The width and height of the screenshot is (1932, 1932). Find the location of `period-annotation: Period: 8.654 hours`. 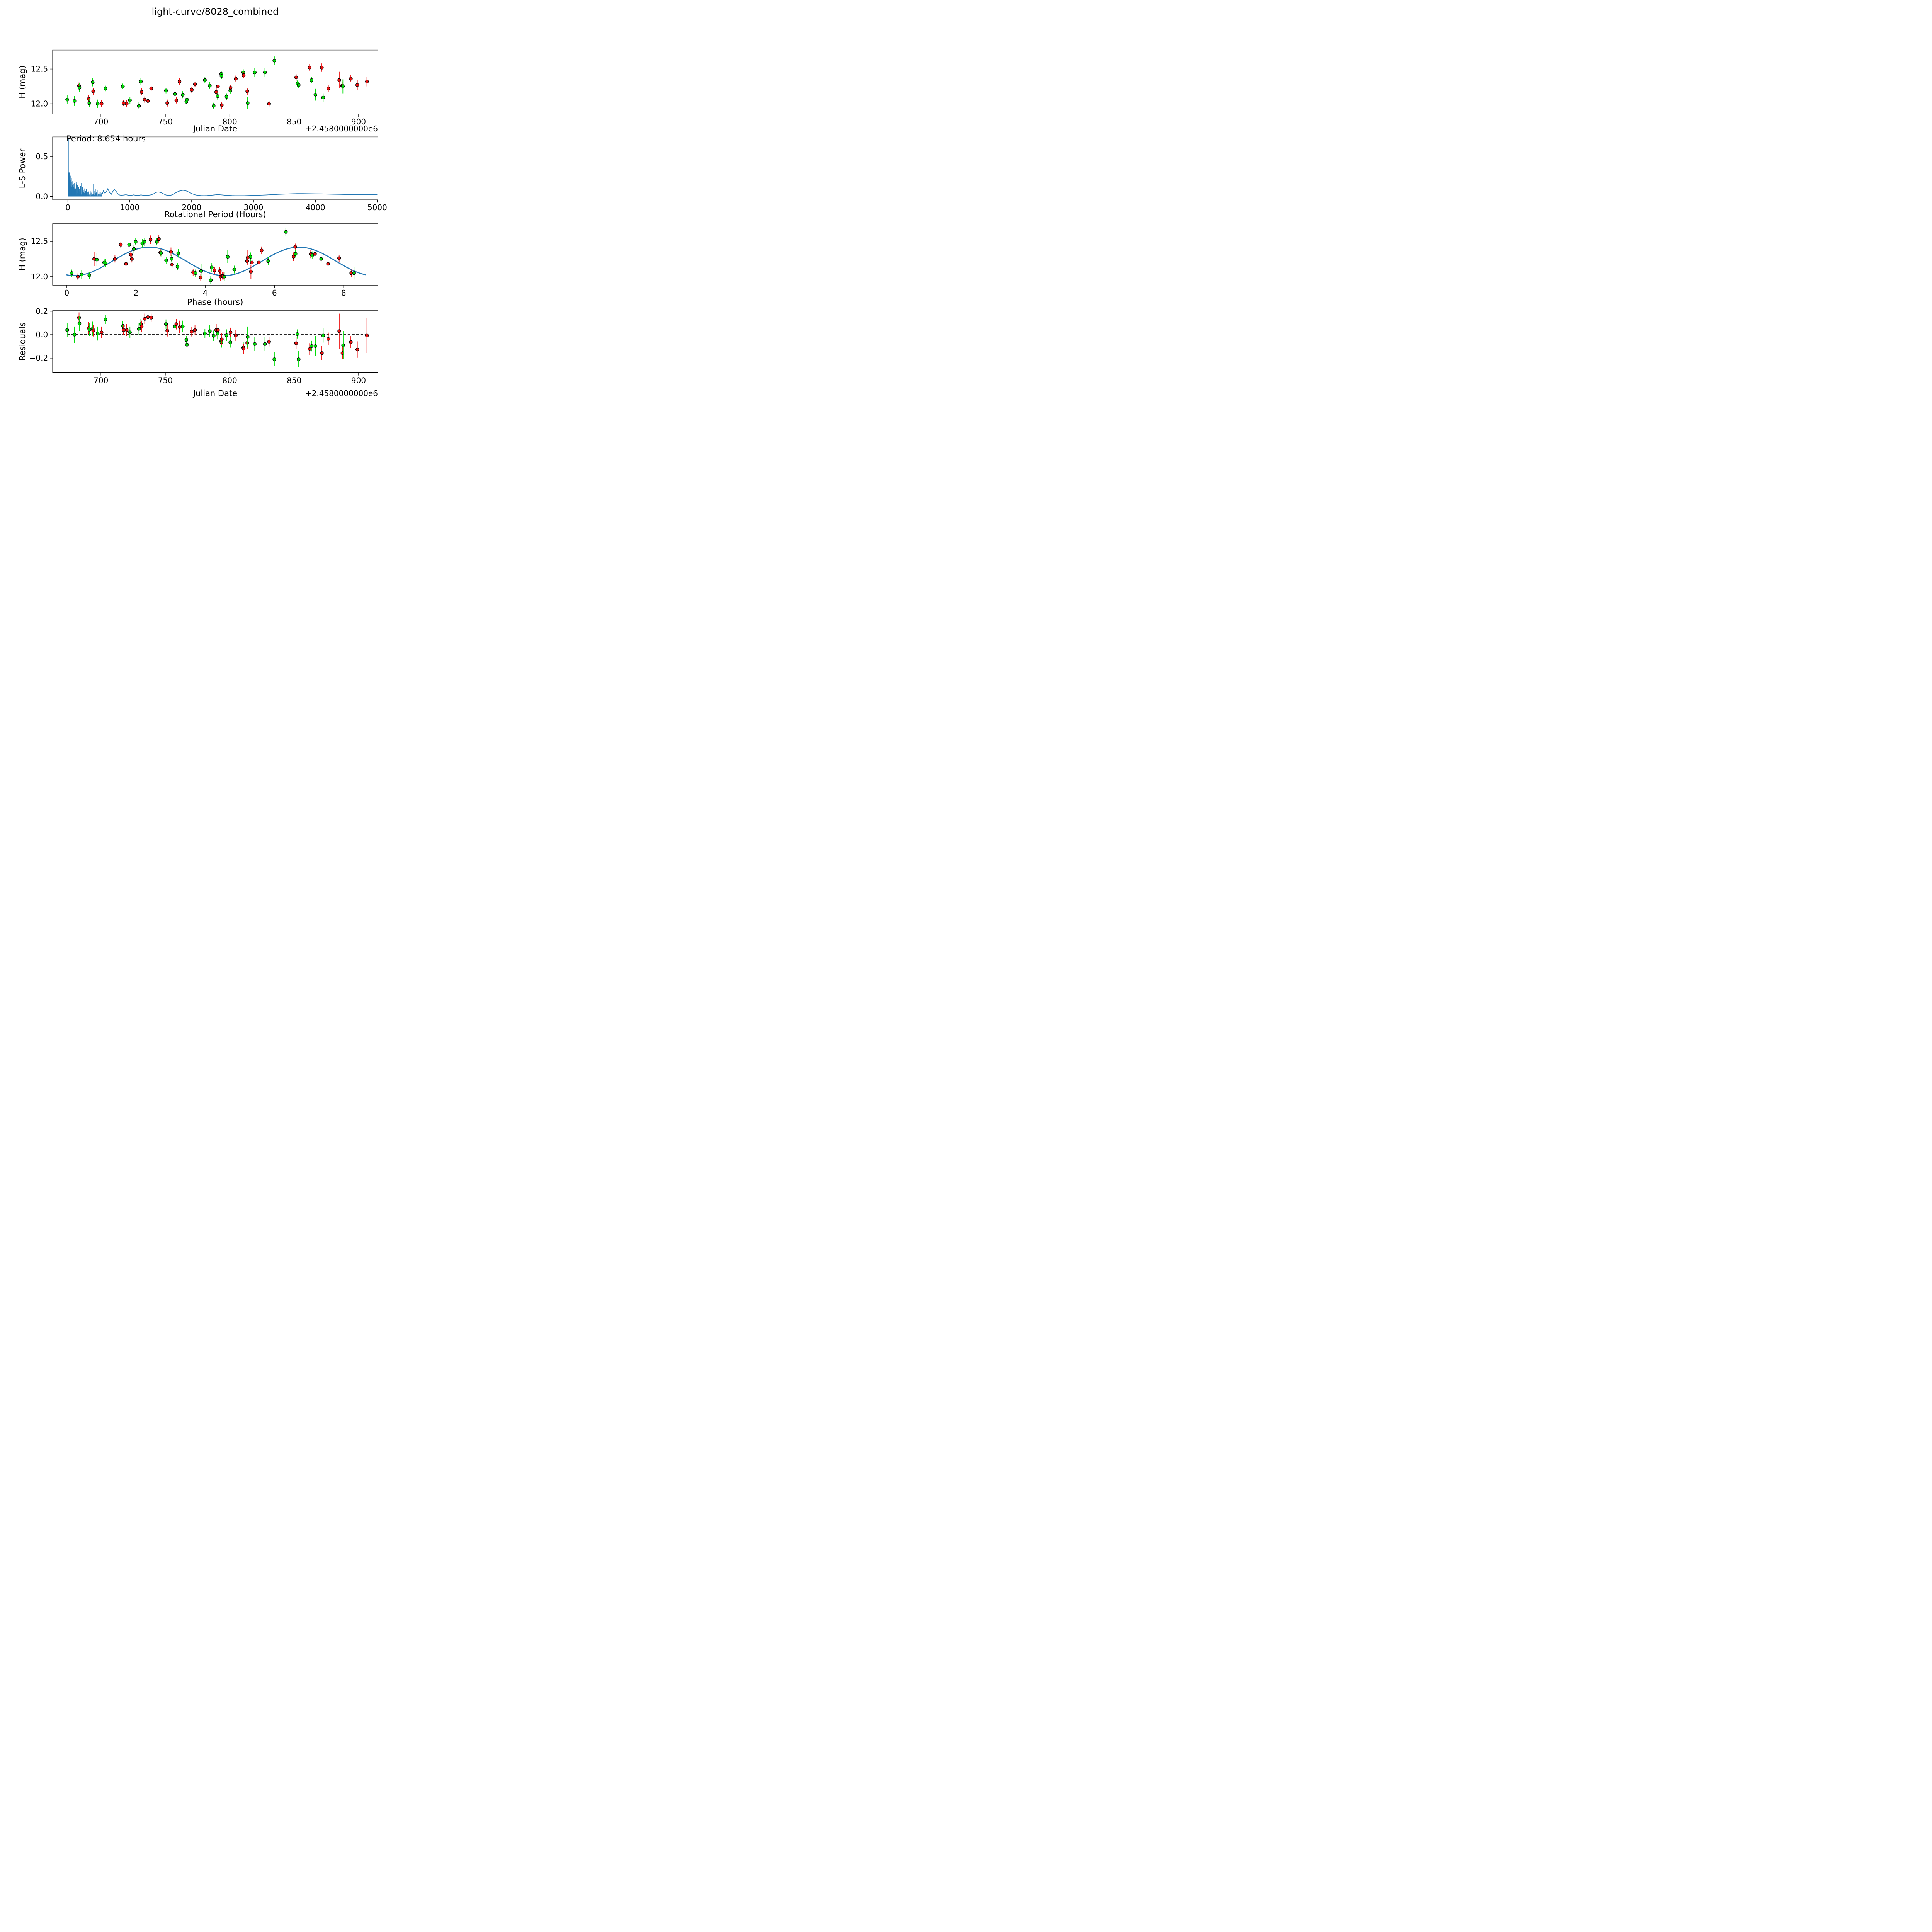

period-annotation: Period: 8.654 hours is located at coordinates (106, 138).